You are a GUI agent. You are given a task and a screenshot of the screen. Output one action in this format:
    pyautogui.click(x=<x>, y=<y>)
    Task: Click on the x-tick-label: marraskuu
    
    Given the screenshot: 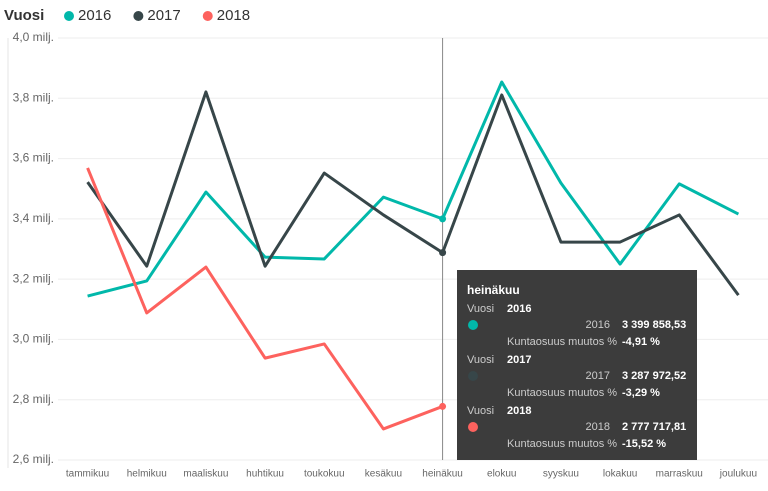 What is the action you would take?
    pyautogui.click(x=679, y=474)
    